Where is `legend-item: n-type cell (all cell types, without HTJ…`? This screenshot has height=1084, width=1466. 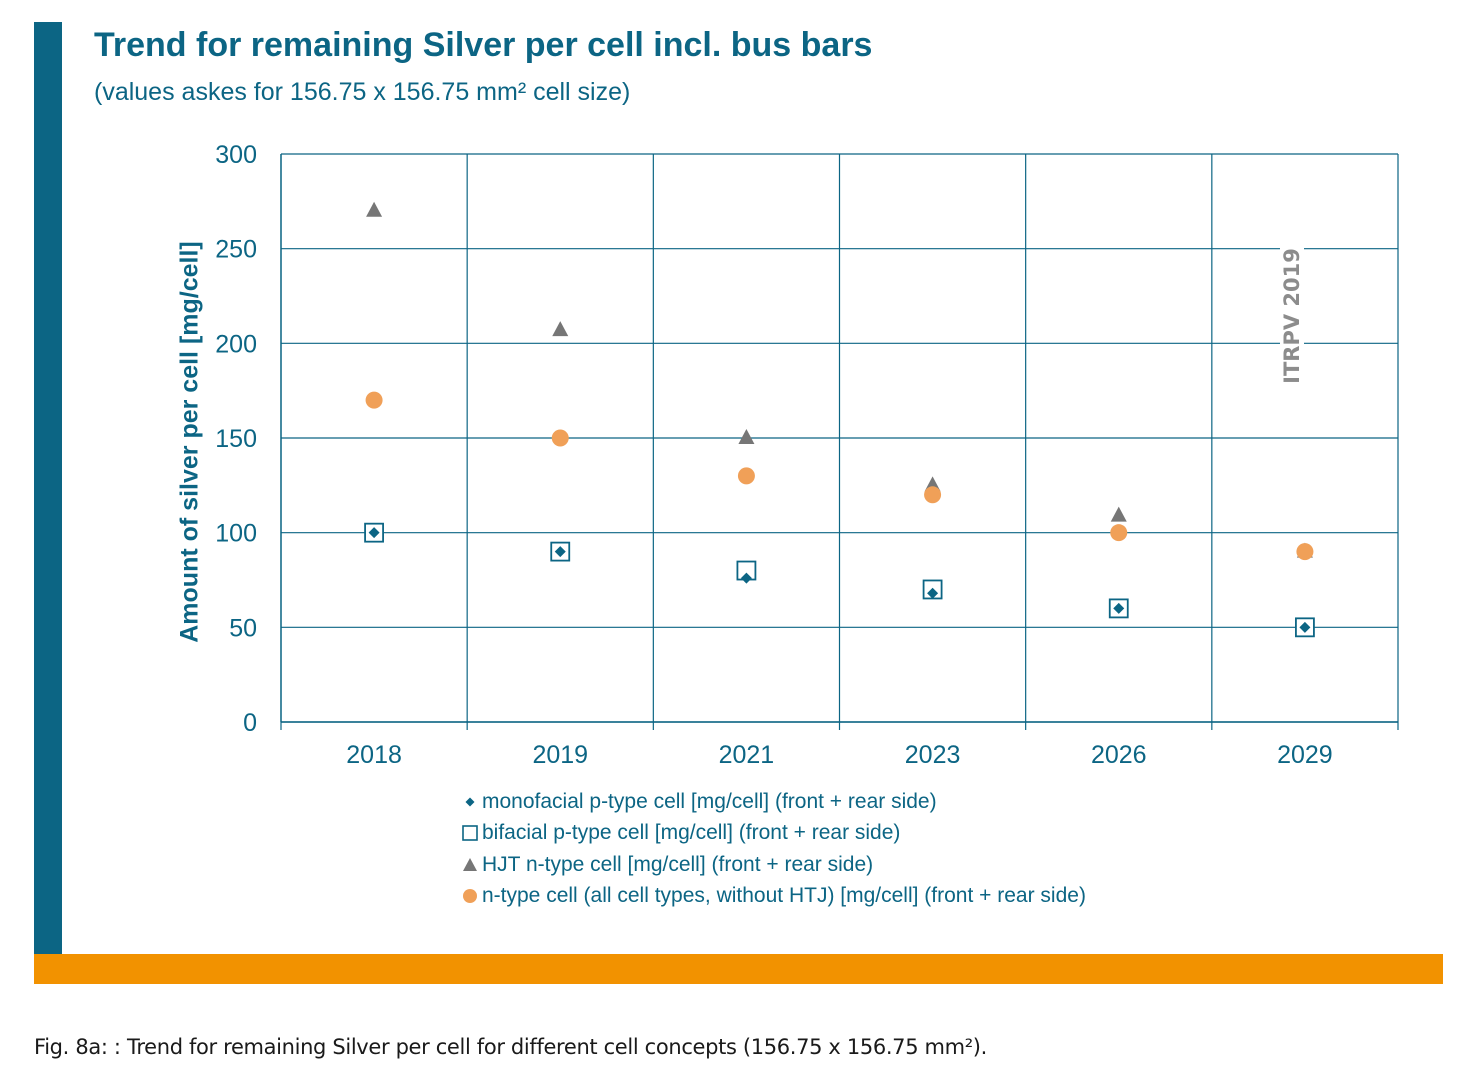 legend-item: n-type cell (all cell types, without HTJ… is located at coordinates (773, 897).